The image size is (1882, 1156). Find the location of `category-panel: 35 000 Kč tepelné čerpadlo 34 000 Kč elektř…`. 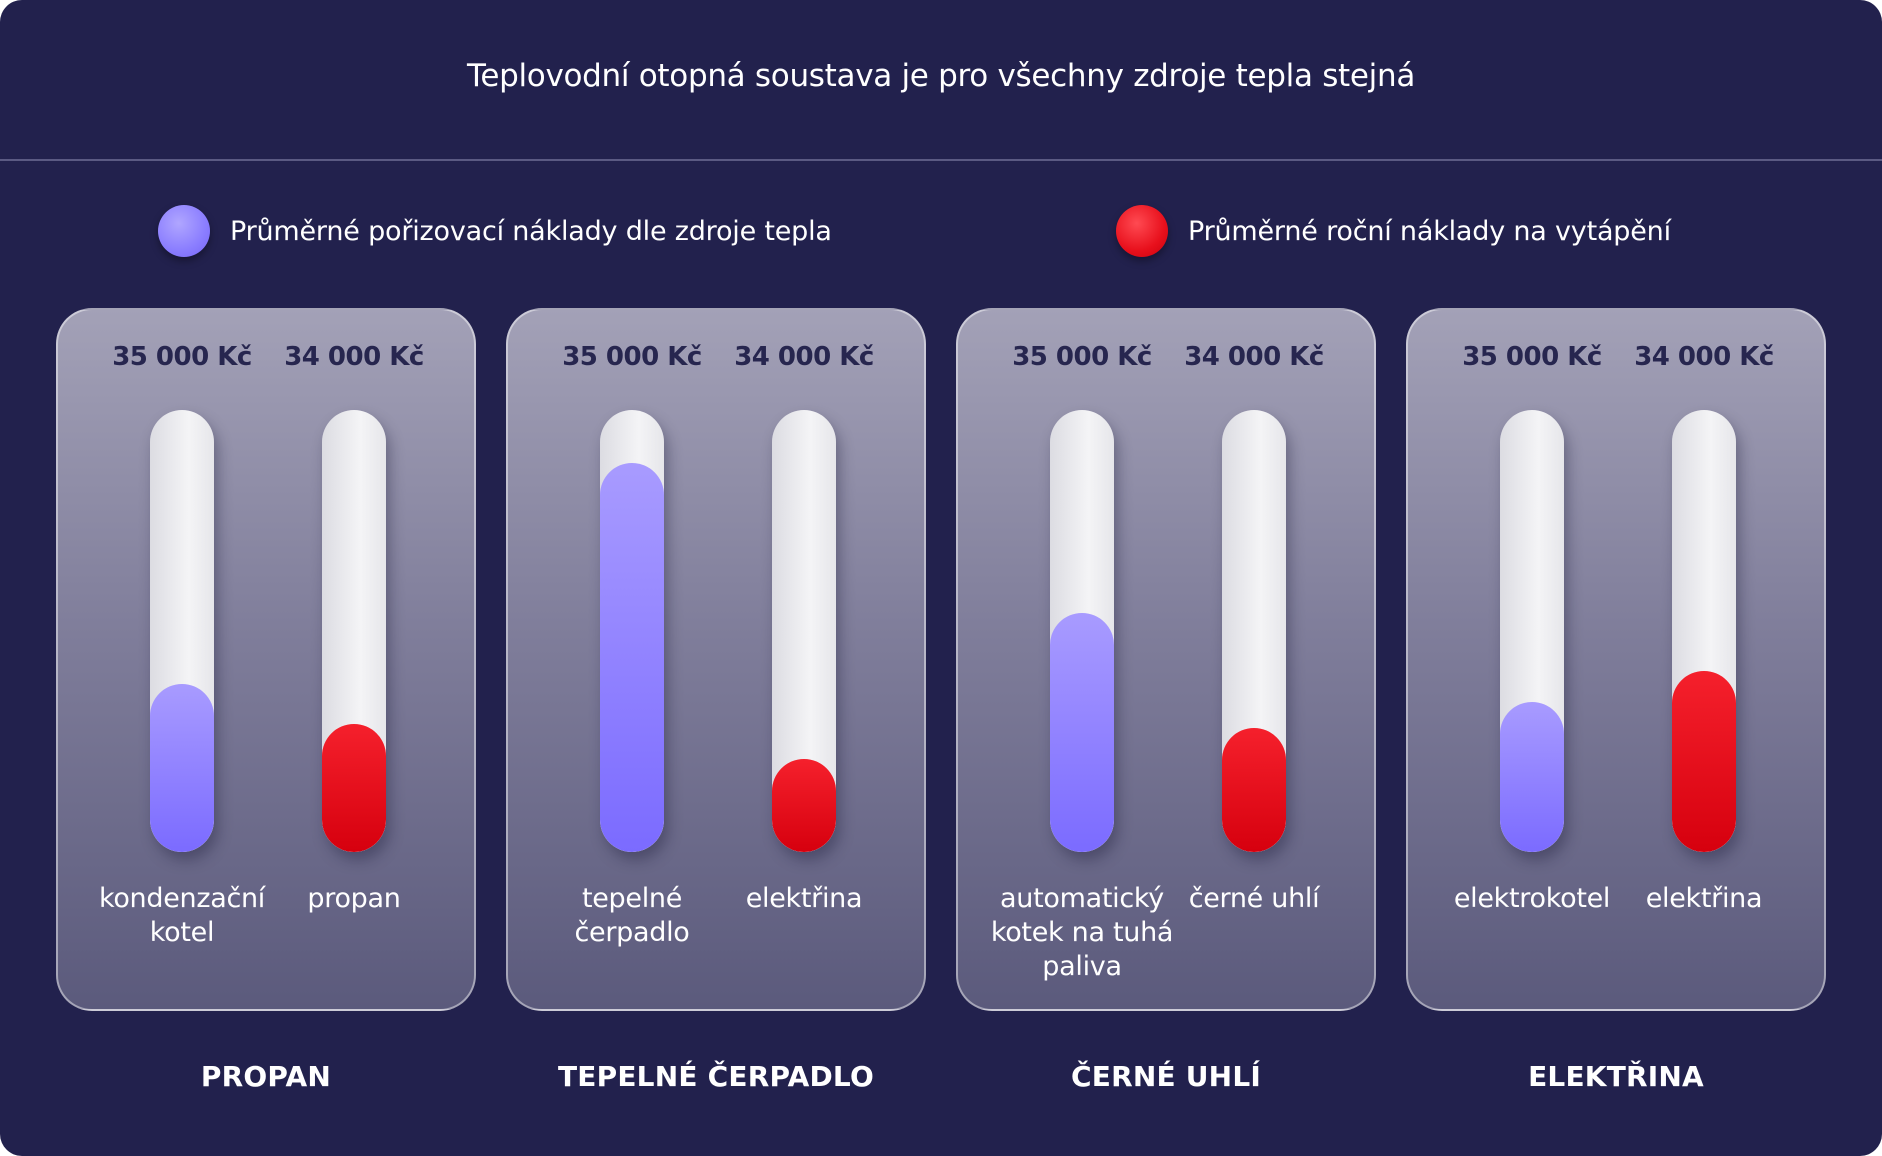

category-panel: 35 000 Kč tepelné čerpadlo 34 000 Kč elektř… is located at coordinates (716, 659).